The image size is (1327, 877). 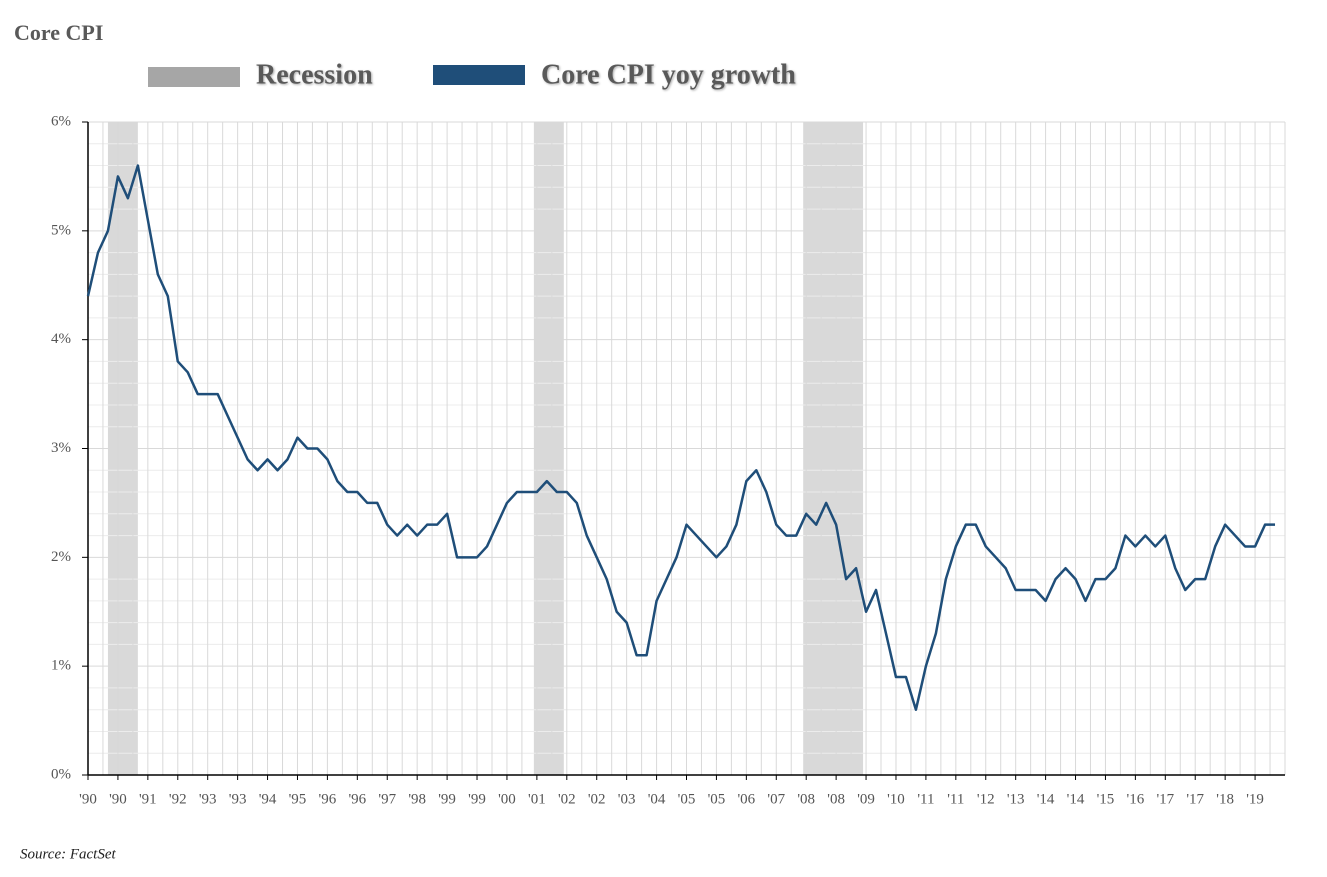 I want to click on y-tick-label: 3%, so click(x=61, y=448).